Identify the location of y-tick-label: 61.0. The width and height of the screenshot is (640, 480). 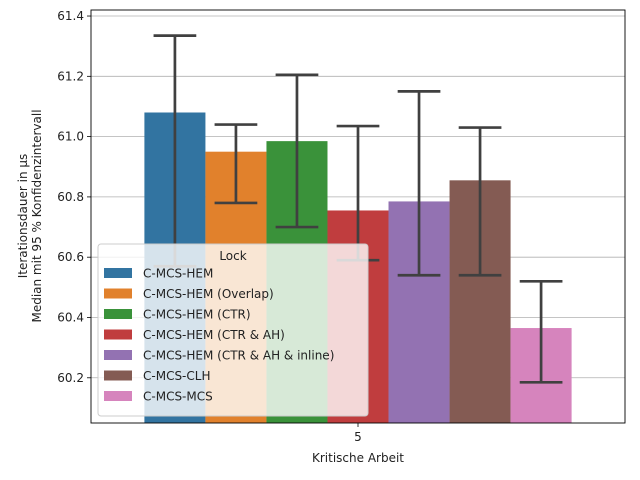
(70, 137).